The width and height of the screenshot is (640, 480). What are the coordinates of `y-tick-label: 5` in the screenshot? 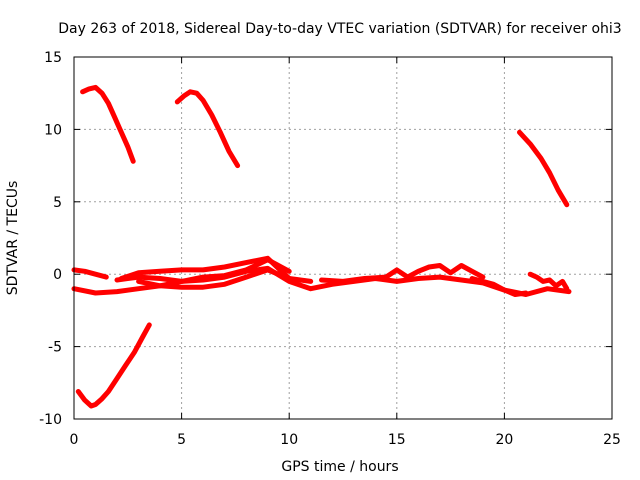 It's located at (57, 203).